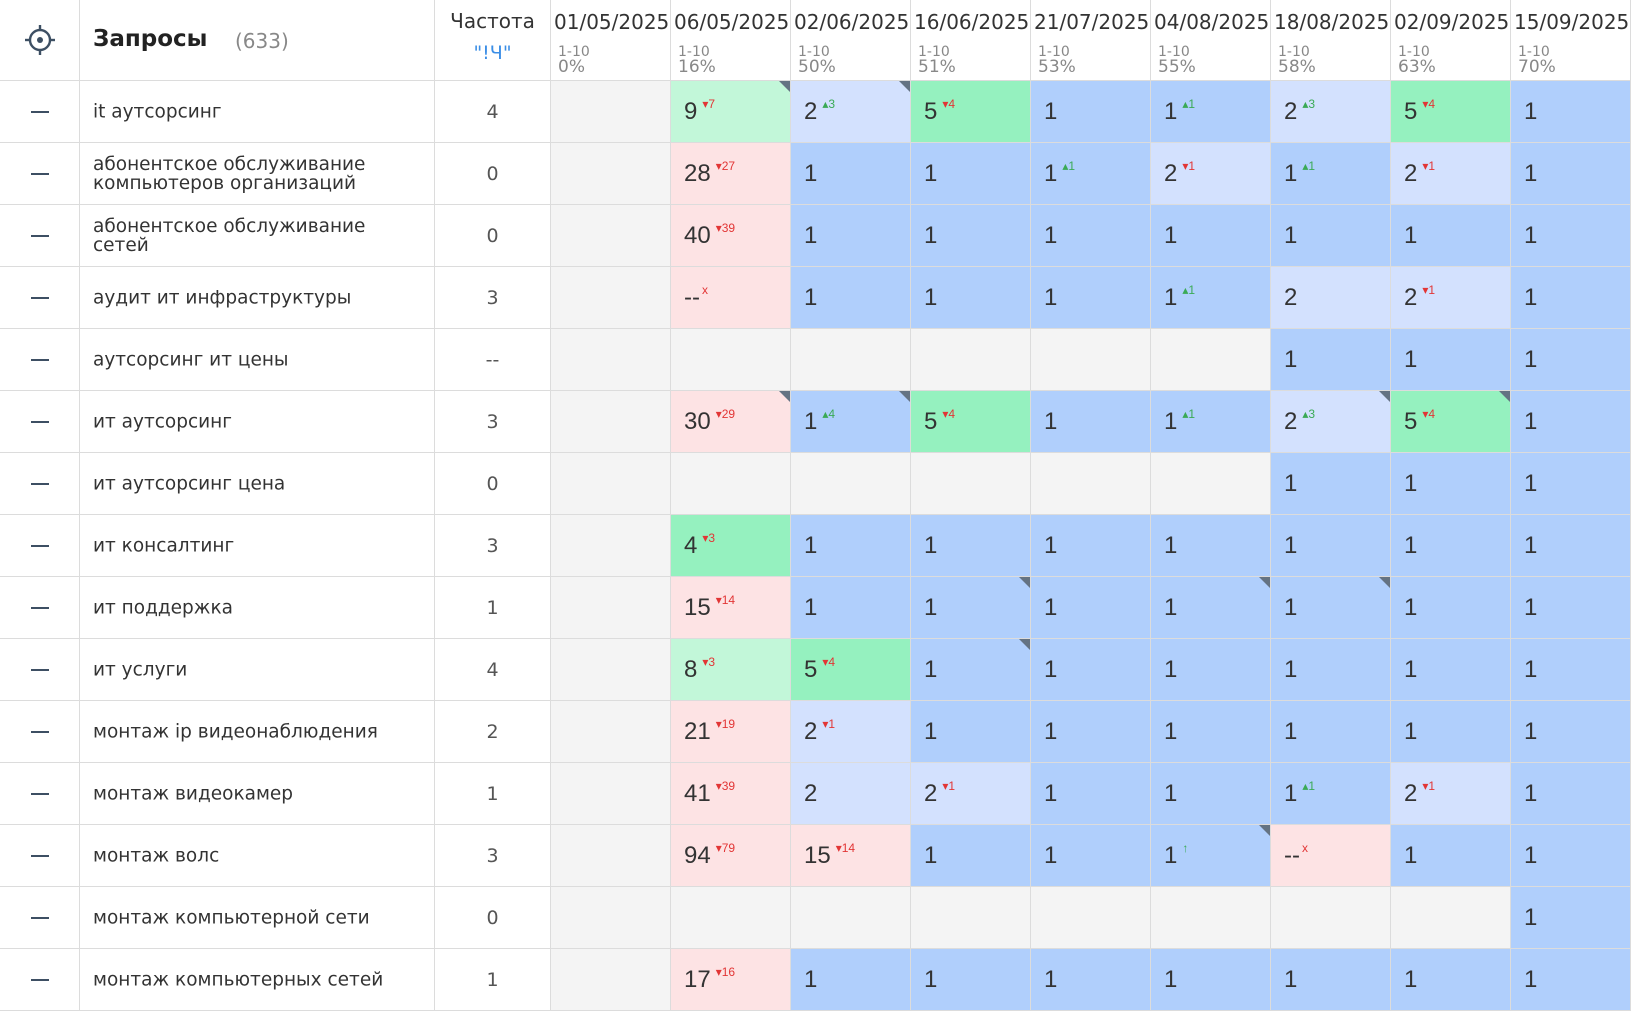  I want to click on date-label: 02/09/2025, so click(1452, 22).